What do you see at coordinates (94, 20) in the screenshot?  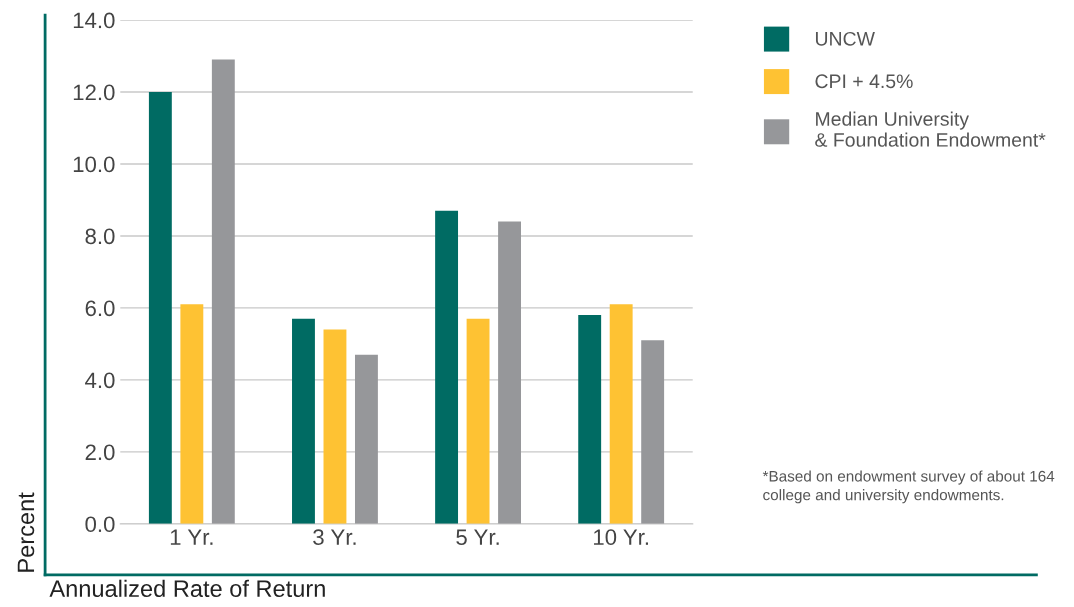 I see `y-tick-label: 14.0` at bounding box center [94, 20].